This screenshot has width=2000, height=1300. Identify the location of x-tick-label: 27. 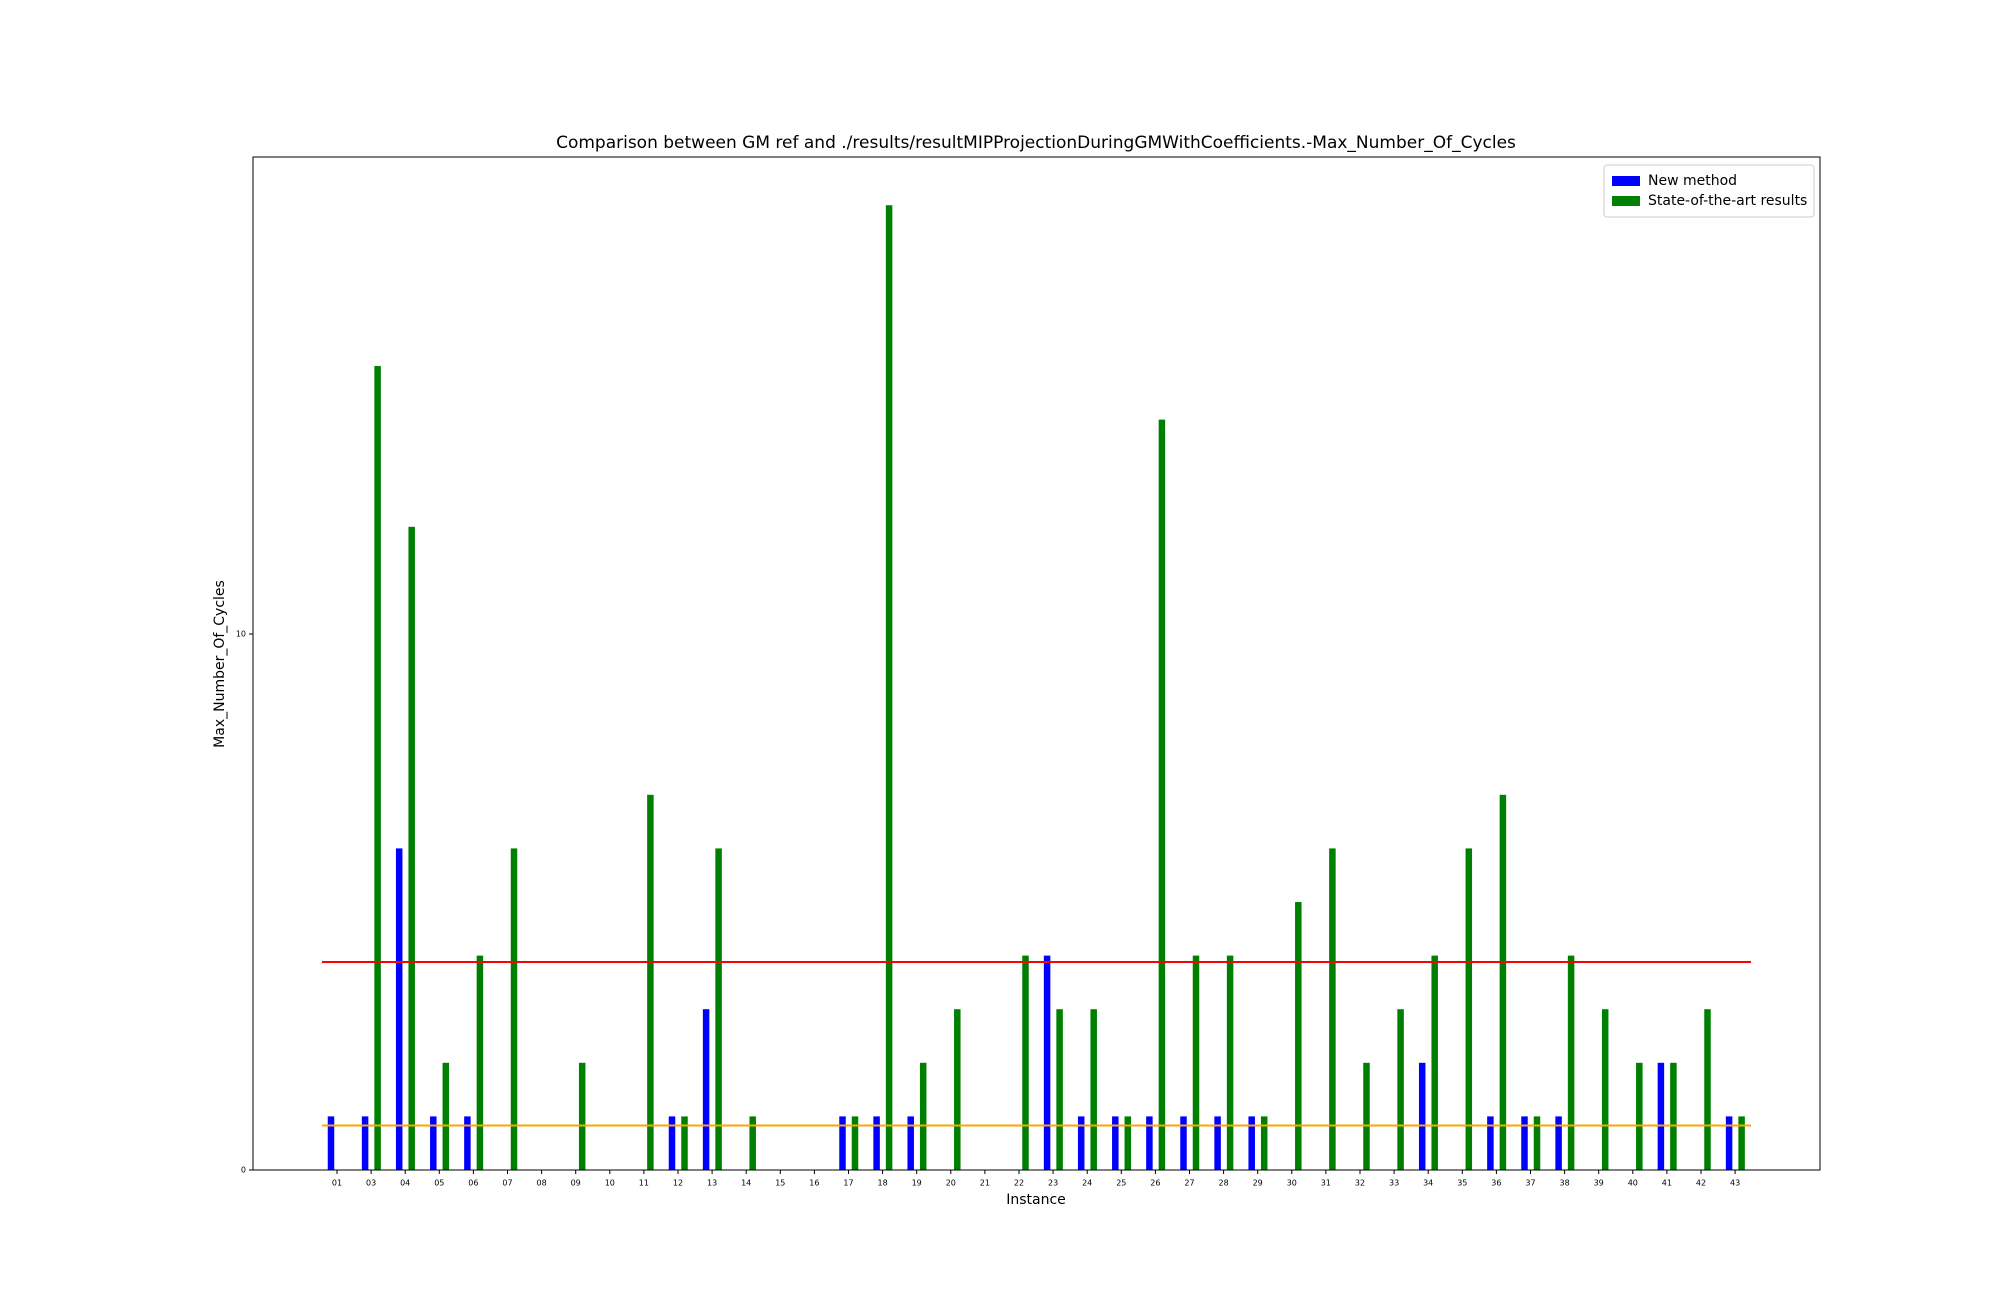
(1189, 1183).